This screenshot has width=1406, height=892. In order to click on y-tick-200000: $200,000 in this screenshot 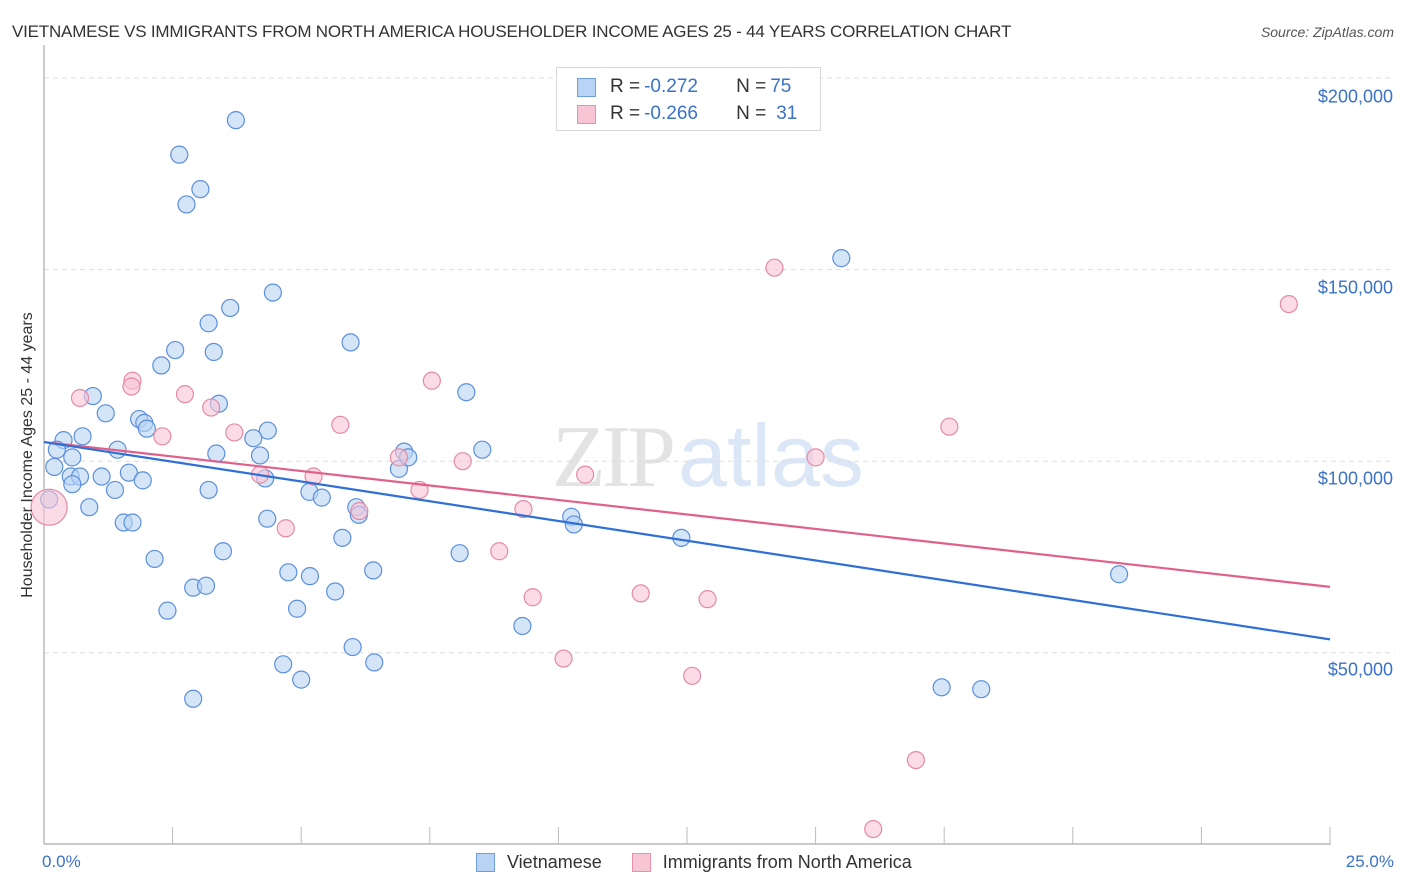, I will do `click(1355, 96)`.